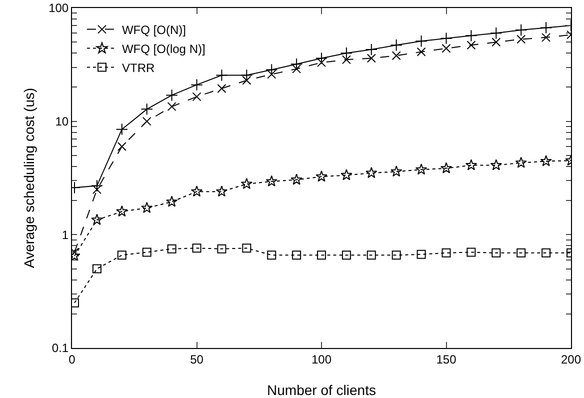  I want to click on y-tick-label: 1, so click(65, 235).